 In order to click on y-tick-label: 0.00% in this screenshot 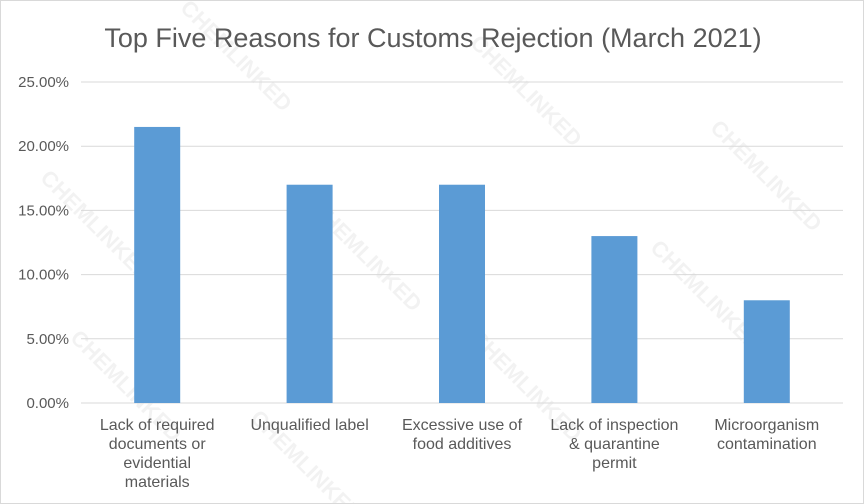, I will do `click(47, 403)`.